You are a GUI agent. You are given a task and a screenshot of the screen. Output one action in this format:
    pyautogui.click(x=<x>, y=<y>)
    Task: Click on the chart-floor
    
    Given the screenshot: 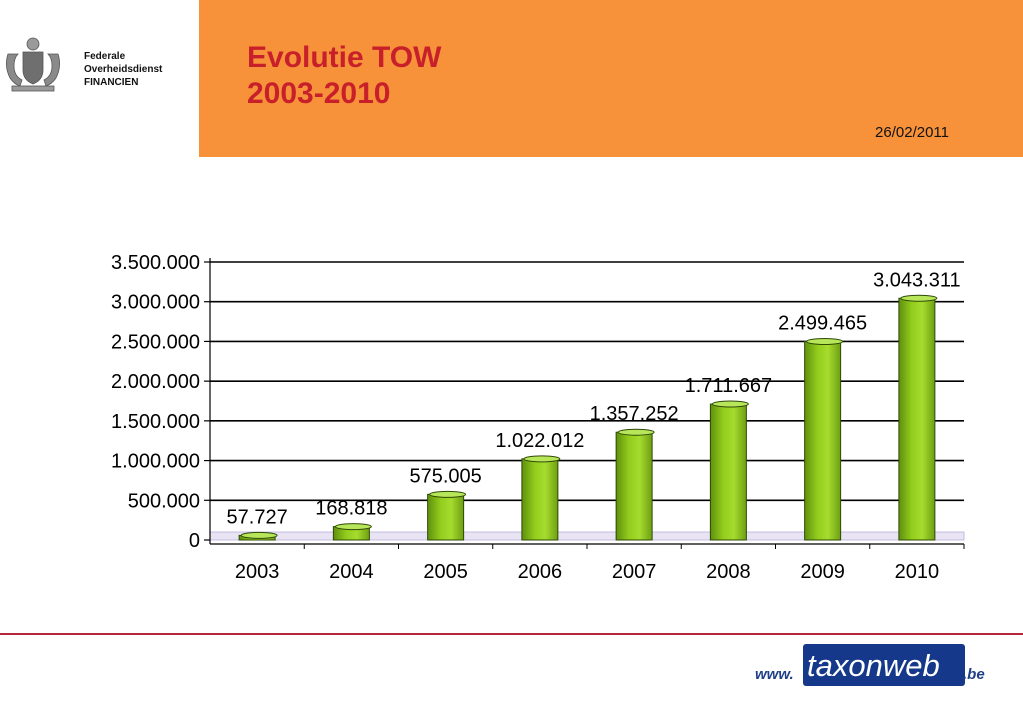 What is the action you would take?
    pyautogui.click(x=587, y=536)
    